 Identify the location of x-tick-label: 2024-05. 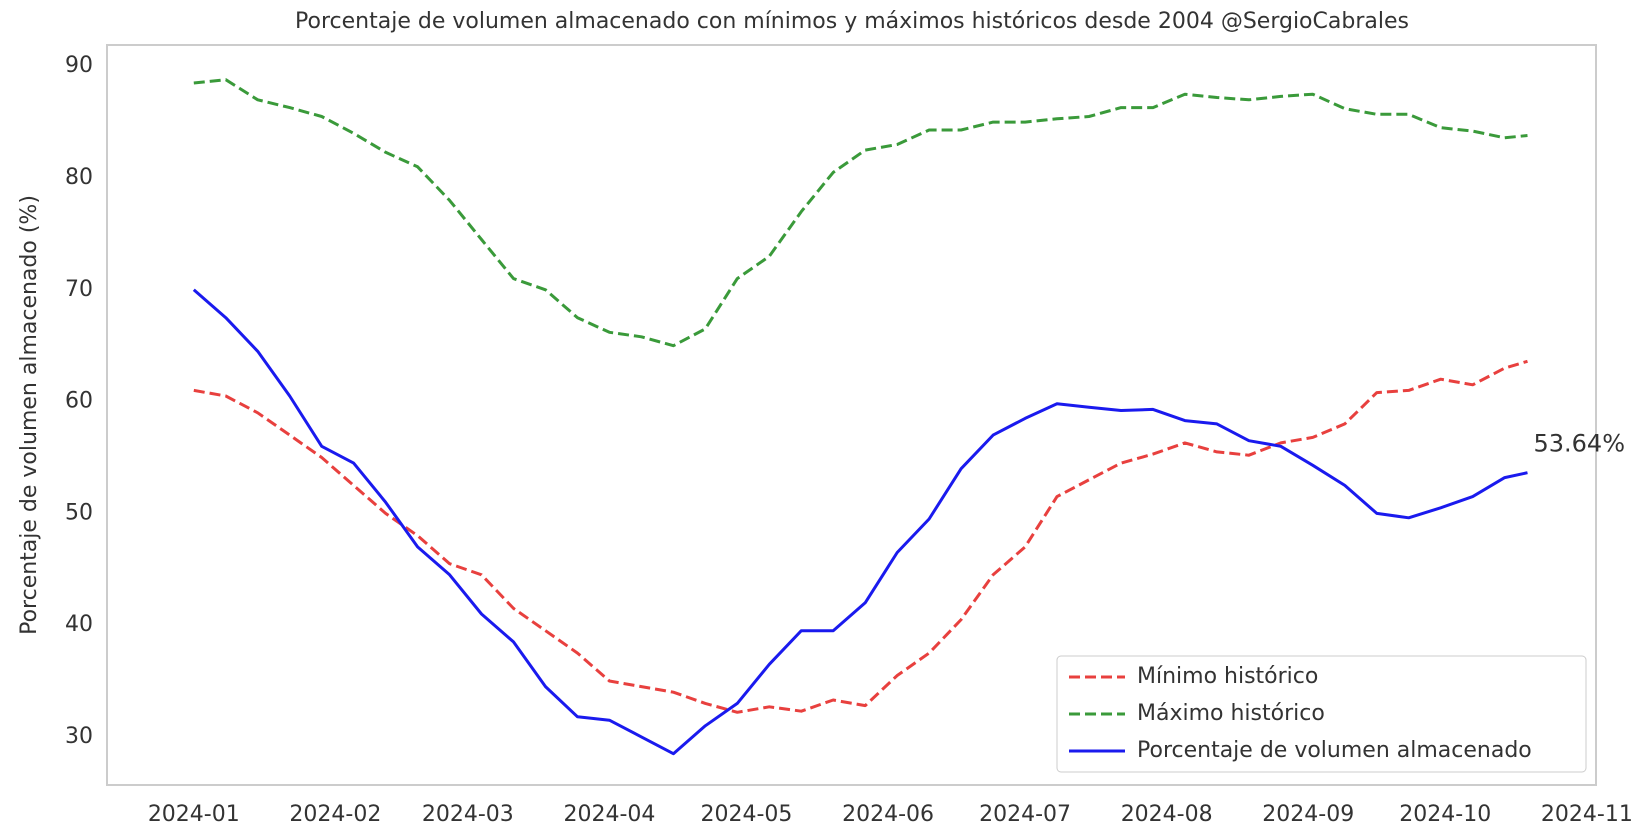
(746, 814).